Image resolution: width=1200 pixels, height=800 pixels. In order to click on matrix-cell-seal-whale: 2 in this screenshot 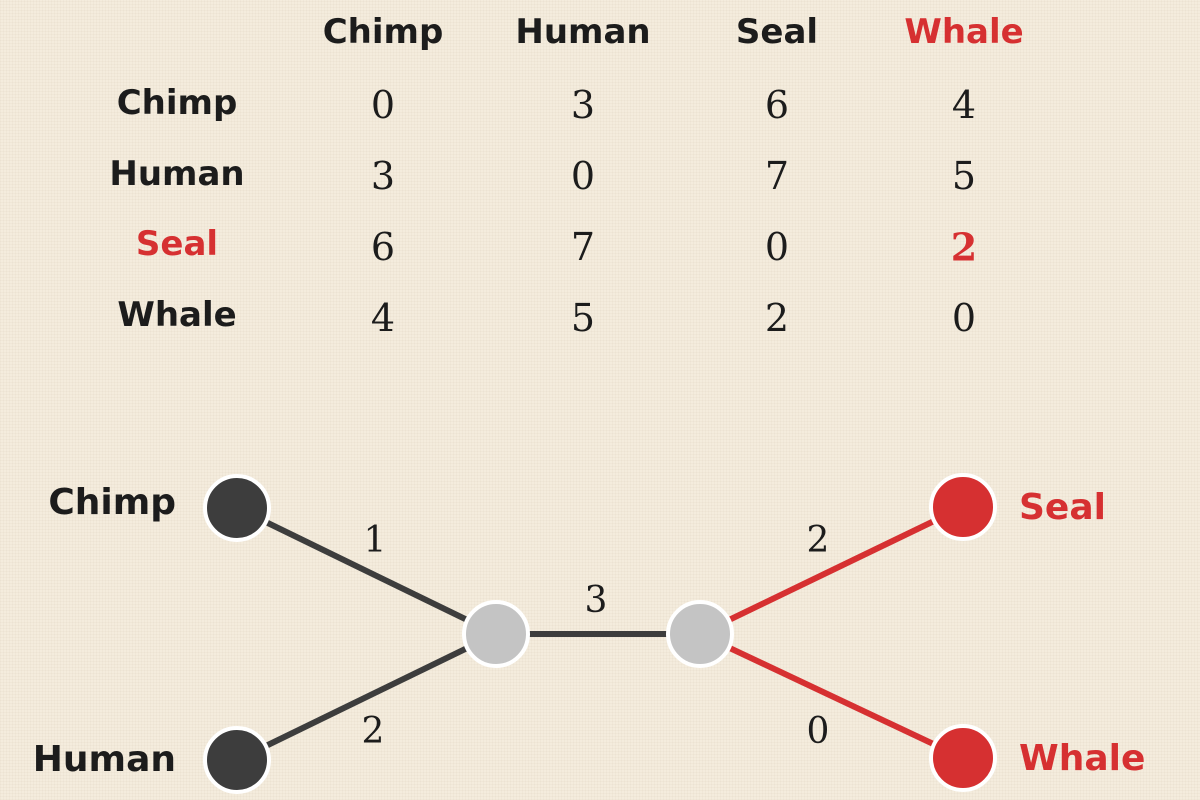, I will do `click(964, 247)`.